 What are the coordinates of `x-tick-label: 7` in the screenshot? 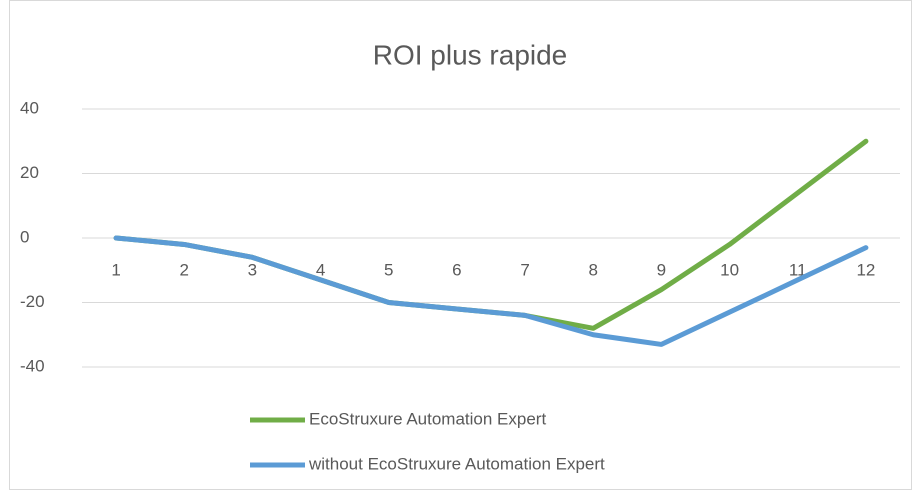 It's located at (524, 269).